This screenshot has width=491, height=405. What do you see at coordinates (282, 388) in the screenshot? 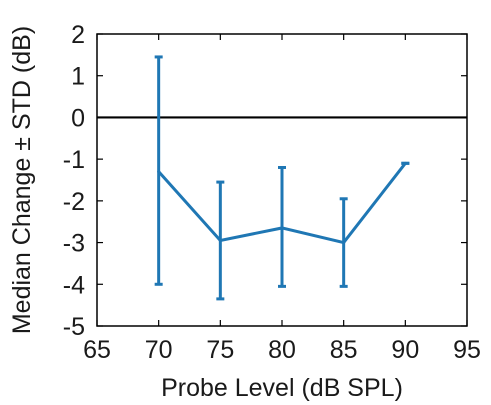
I see `x-axis-label: Probe Level (dB SPL)` at bounding box center [282, 388].